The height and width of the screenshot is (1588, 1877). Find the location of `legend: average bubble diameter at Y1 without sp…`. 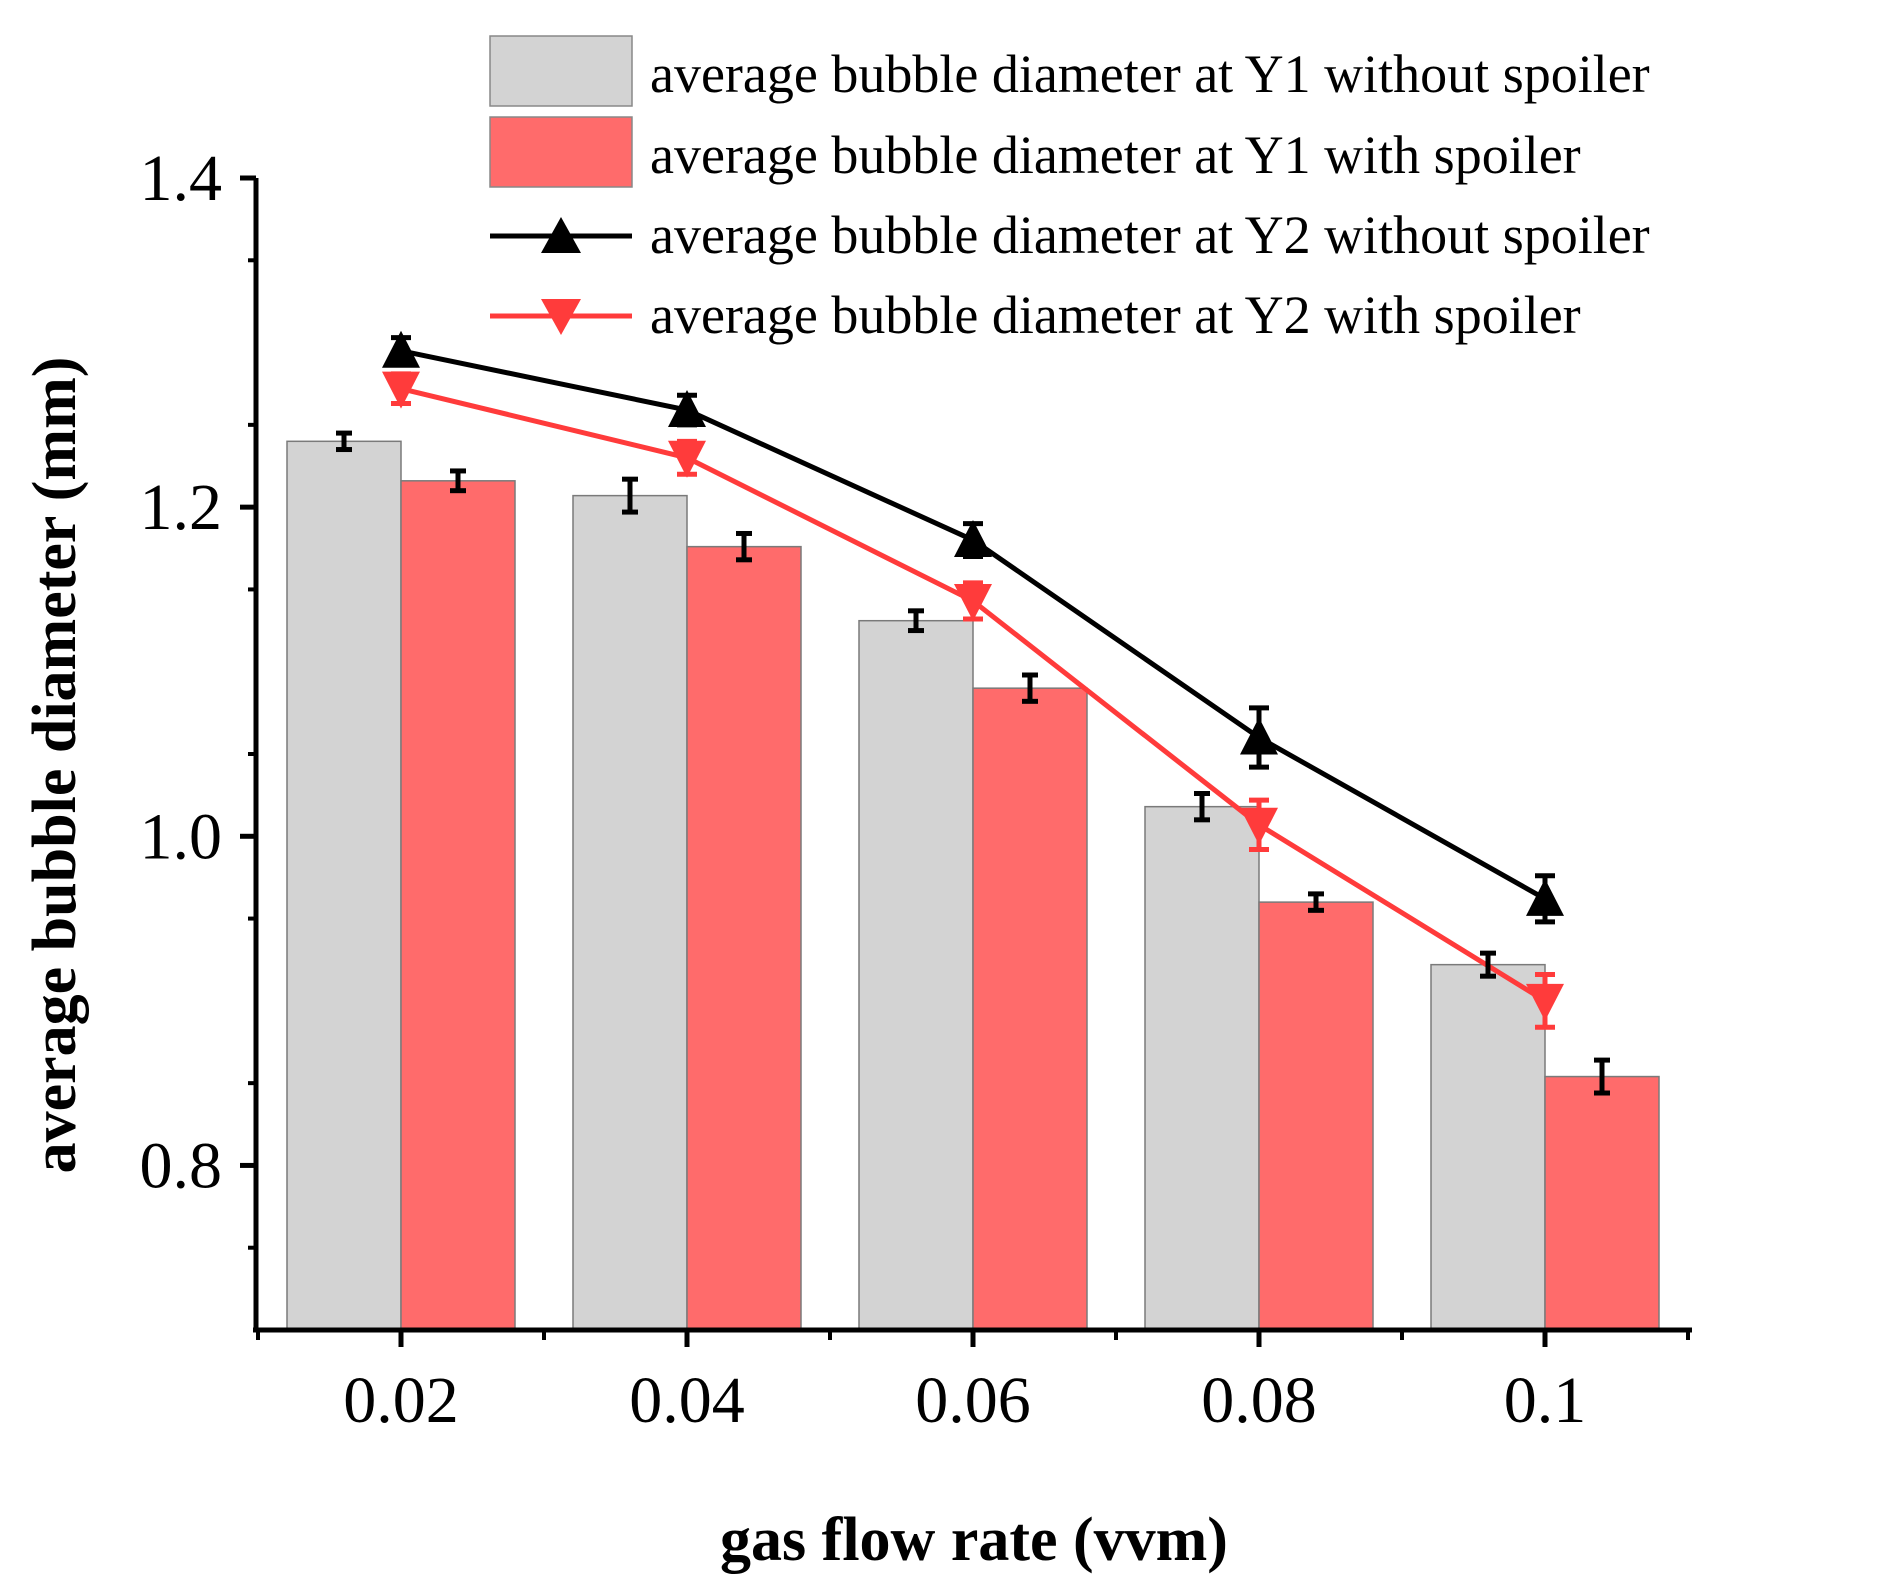

legend: average bubble diameter at Y1 without sp… is located at coordinates (1069, 190).